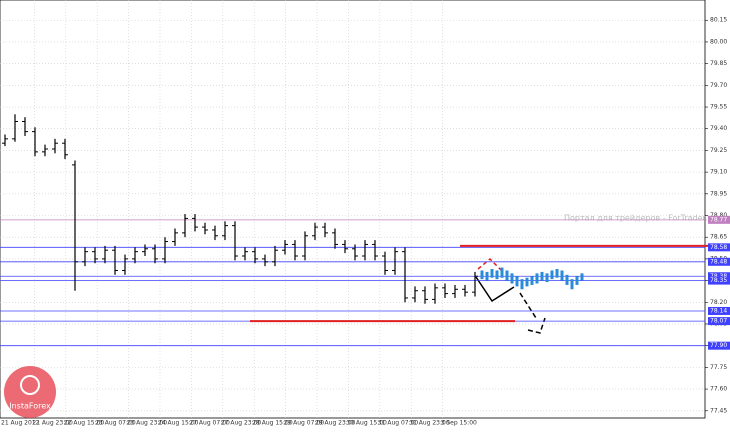 Image resolution: width=730 pixels, height=432 pixels. Describe the element at coordinates (30, 406) in the screenshot. I see `watermark-text: InstaForex` at that location.